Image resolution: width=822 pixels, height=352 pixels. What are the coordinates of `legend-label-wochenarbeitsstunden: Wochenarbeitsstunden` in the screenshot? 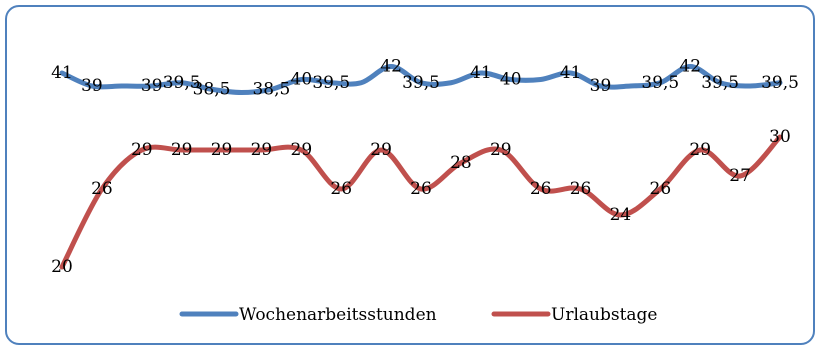 It's located at (338, 315).